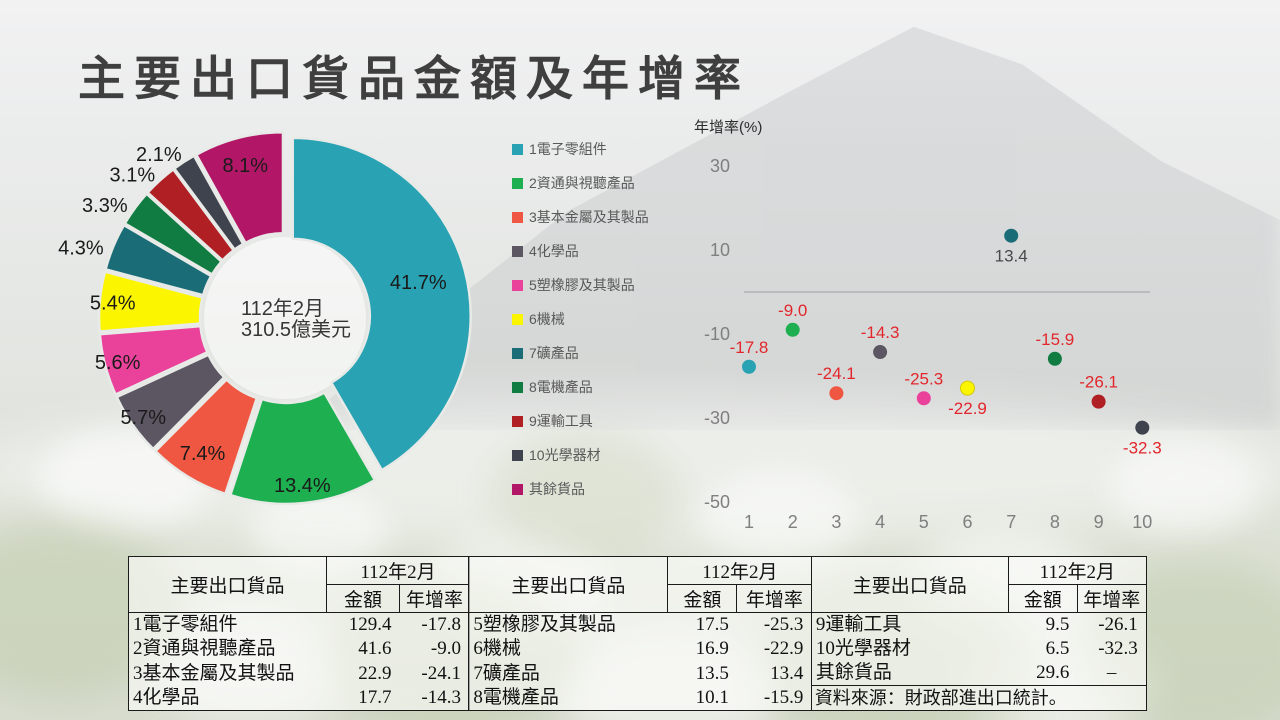 The width and height of the screenshot is (1280, 720). What do you see at coordinates (214, 673) in the screenshot?
I see `cell-item-name: 3基本金屬及其製品` at bounding box center [214, 673].